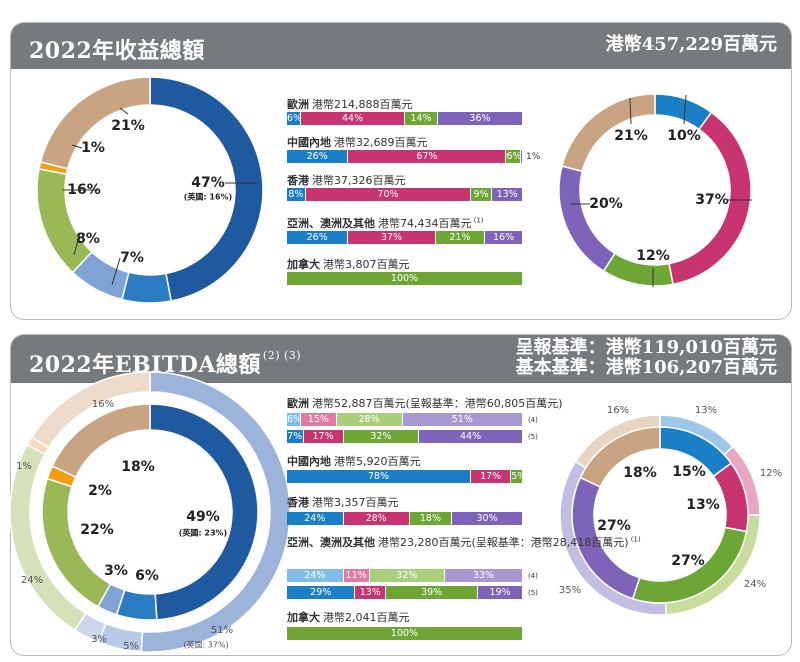  I want to click on ebitda-bar-europe-reported-seg-0: 6%, so click(294, 419).